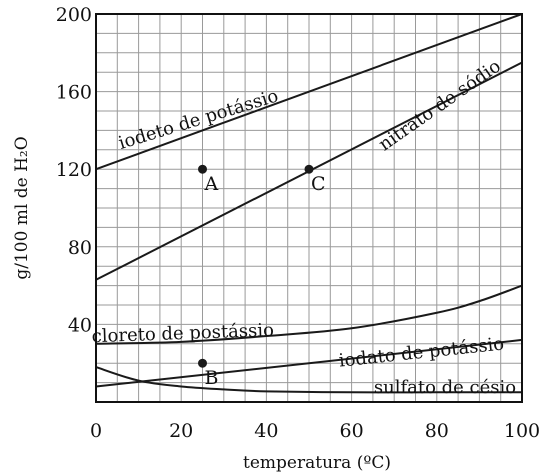  I want to click on y-tick-label: 160, so click(74, 93).